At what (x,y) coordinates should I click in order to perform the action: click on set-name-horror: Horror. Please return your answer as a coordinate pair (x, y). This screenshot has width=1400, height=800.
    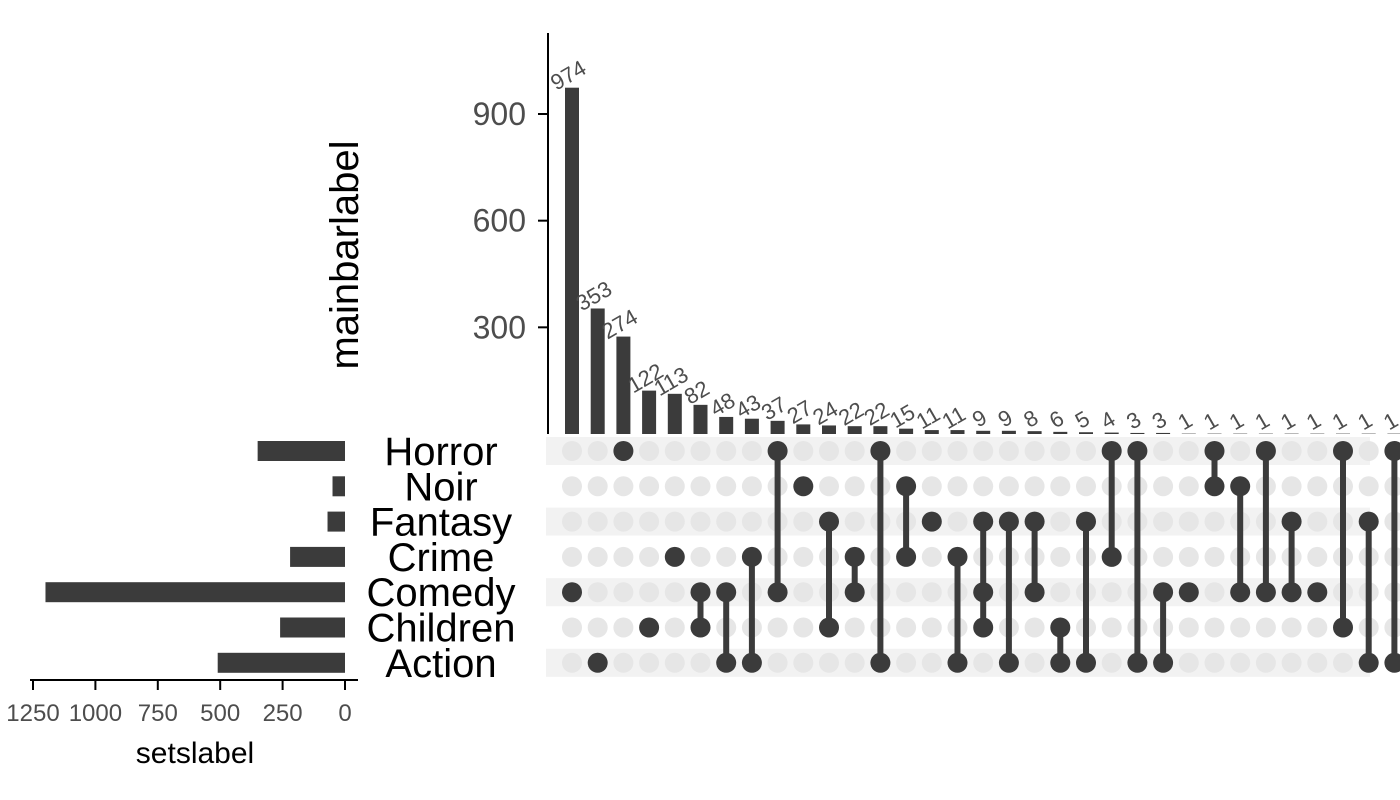
    Looking at the image, I should click on (440, 452).